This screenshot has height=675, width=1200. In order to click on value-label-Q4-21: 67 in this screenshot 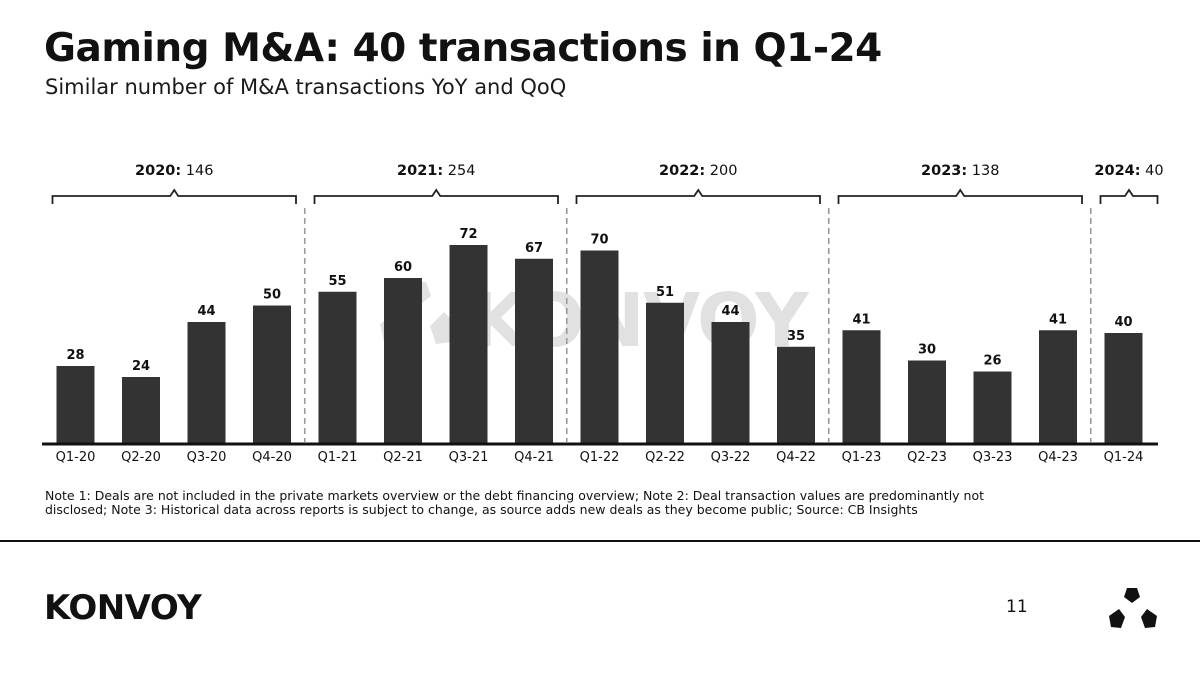, I will do `click(534, 248)`.